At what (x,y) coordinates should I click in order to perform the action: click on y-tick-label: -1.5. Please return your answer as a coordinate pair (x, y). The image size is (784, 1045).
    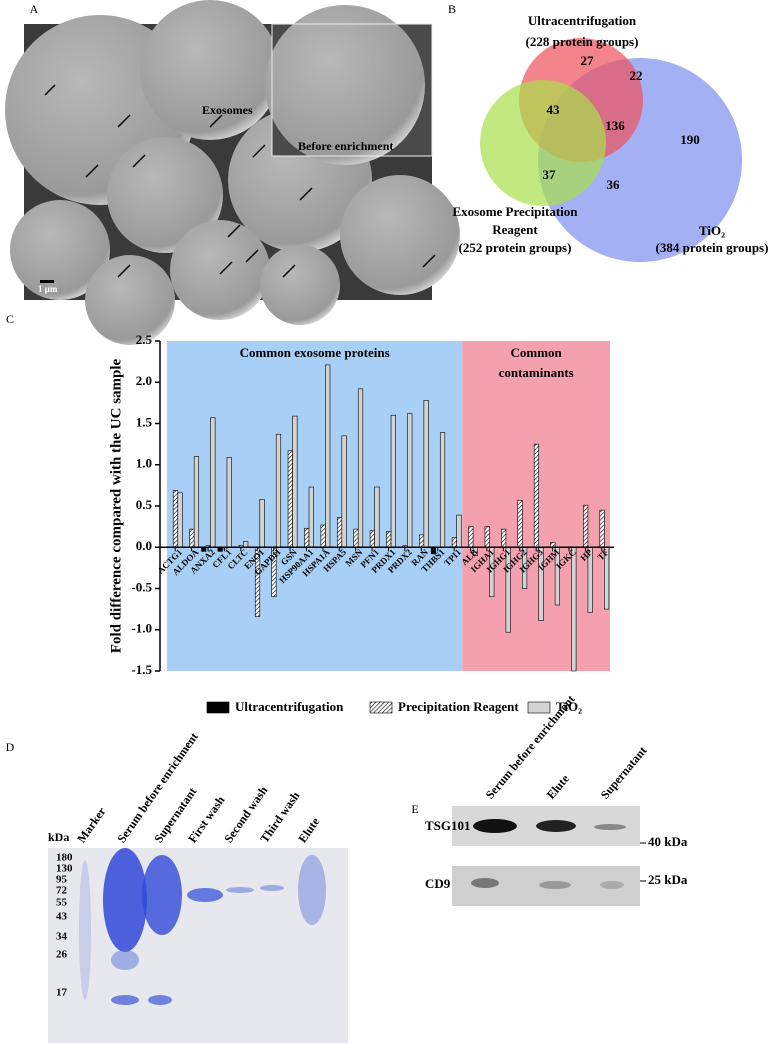
    Looking at the image, I should click on (141, 669).